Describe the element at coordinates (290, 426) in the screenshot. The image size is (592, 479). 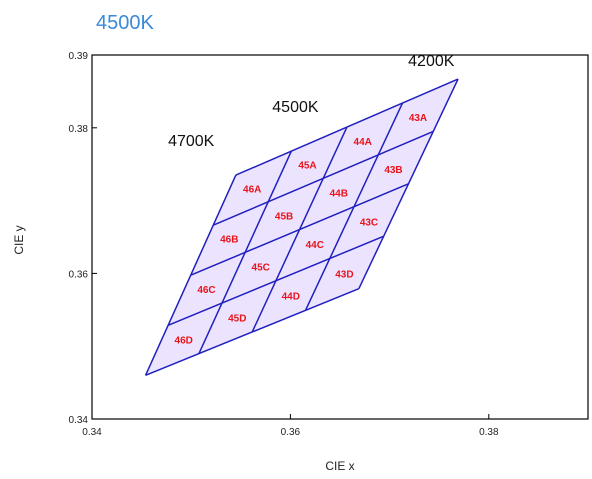
I see `x-axis: 0.34 0.36 0.38` at that location.